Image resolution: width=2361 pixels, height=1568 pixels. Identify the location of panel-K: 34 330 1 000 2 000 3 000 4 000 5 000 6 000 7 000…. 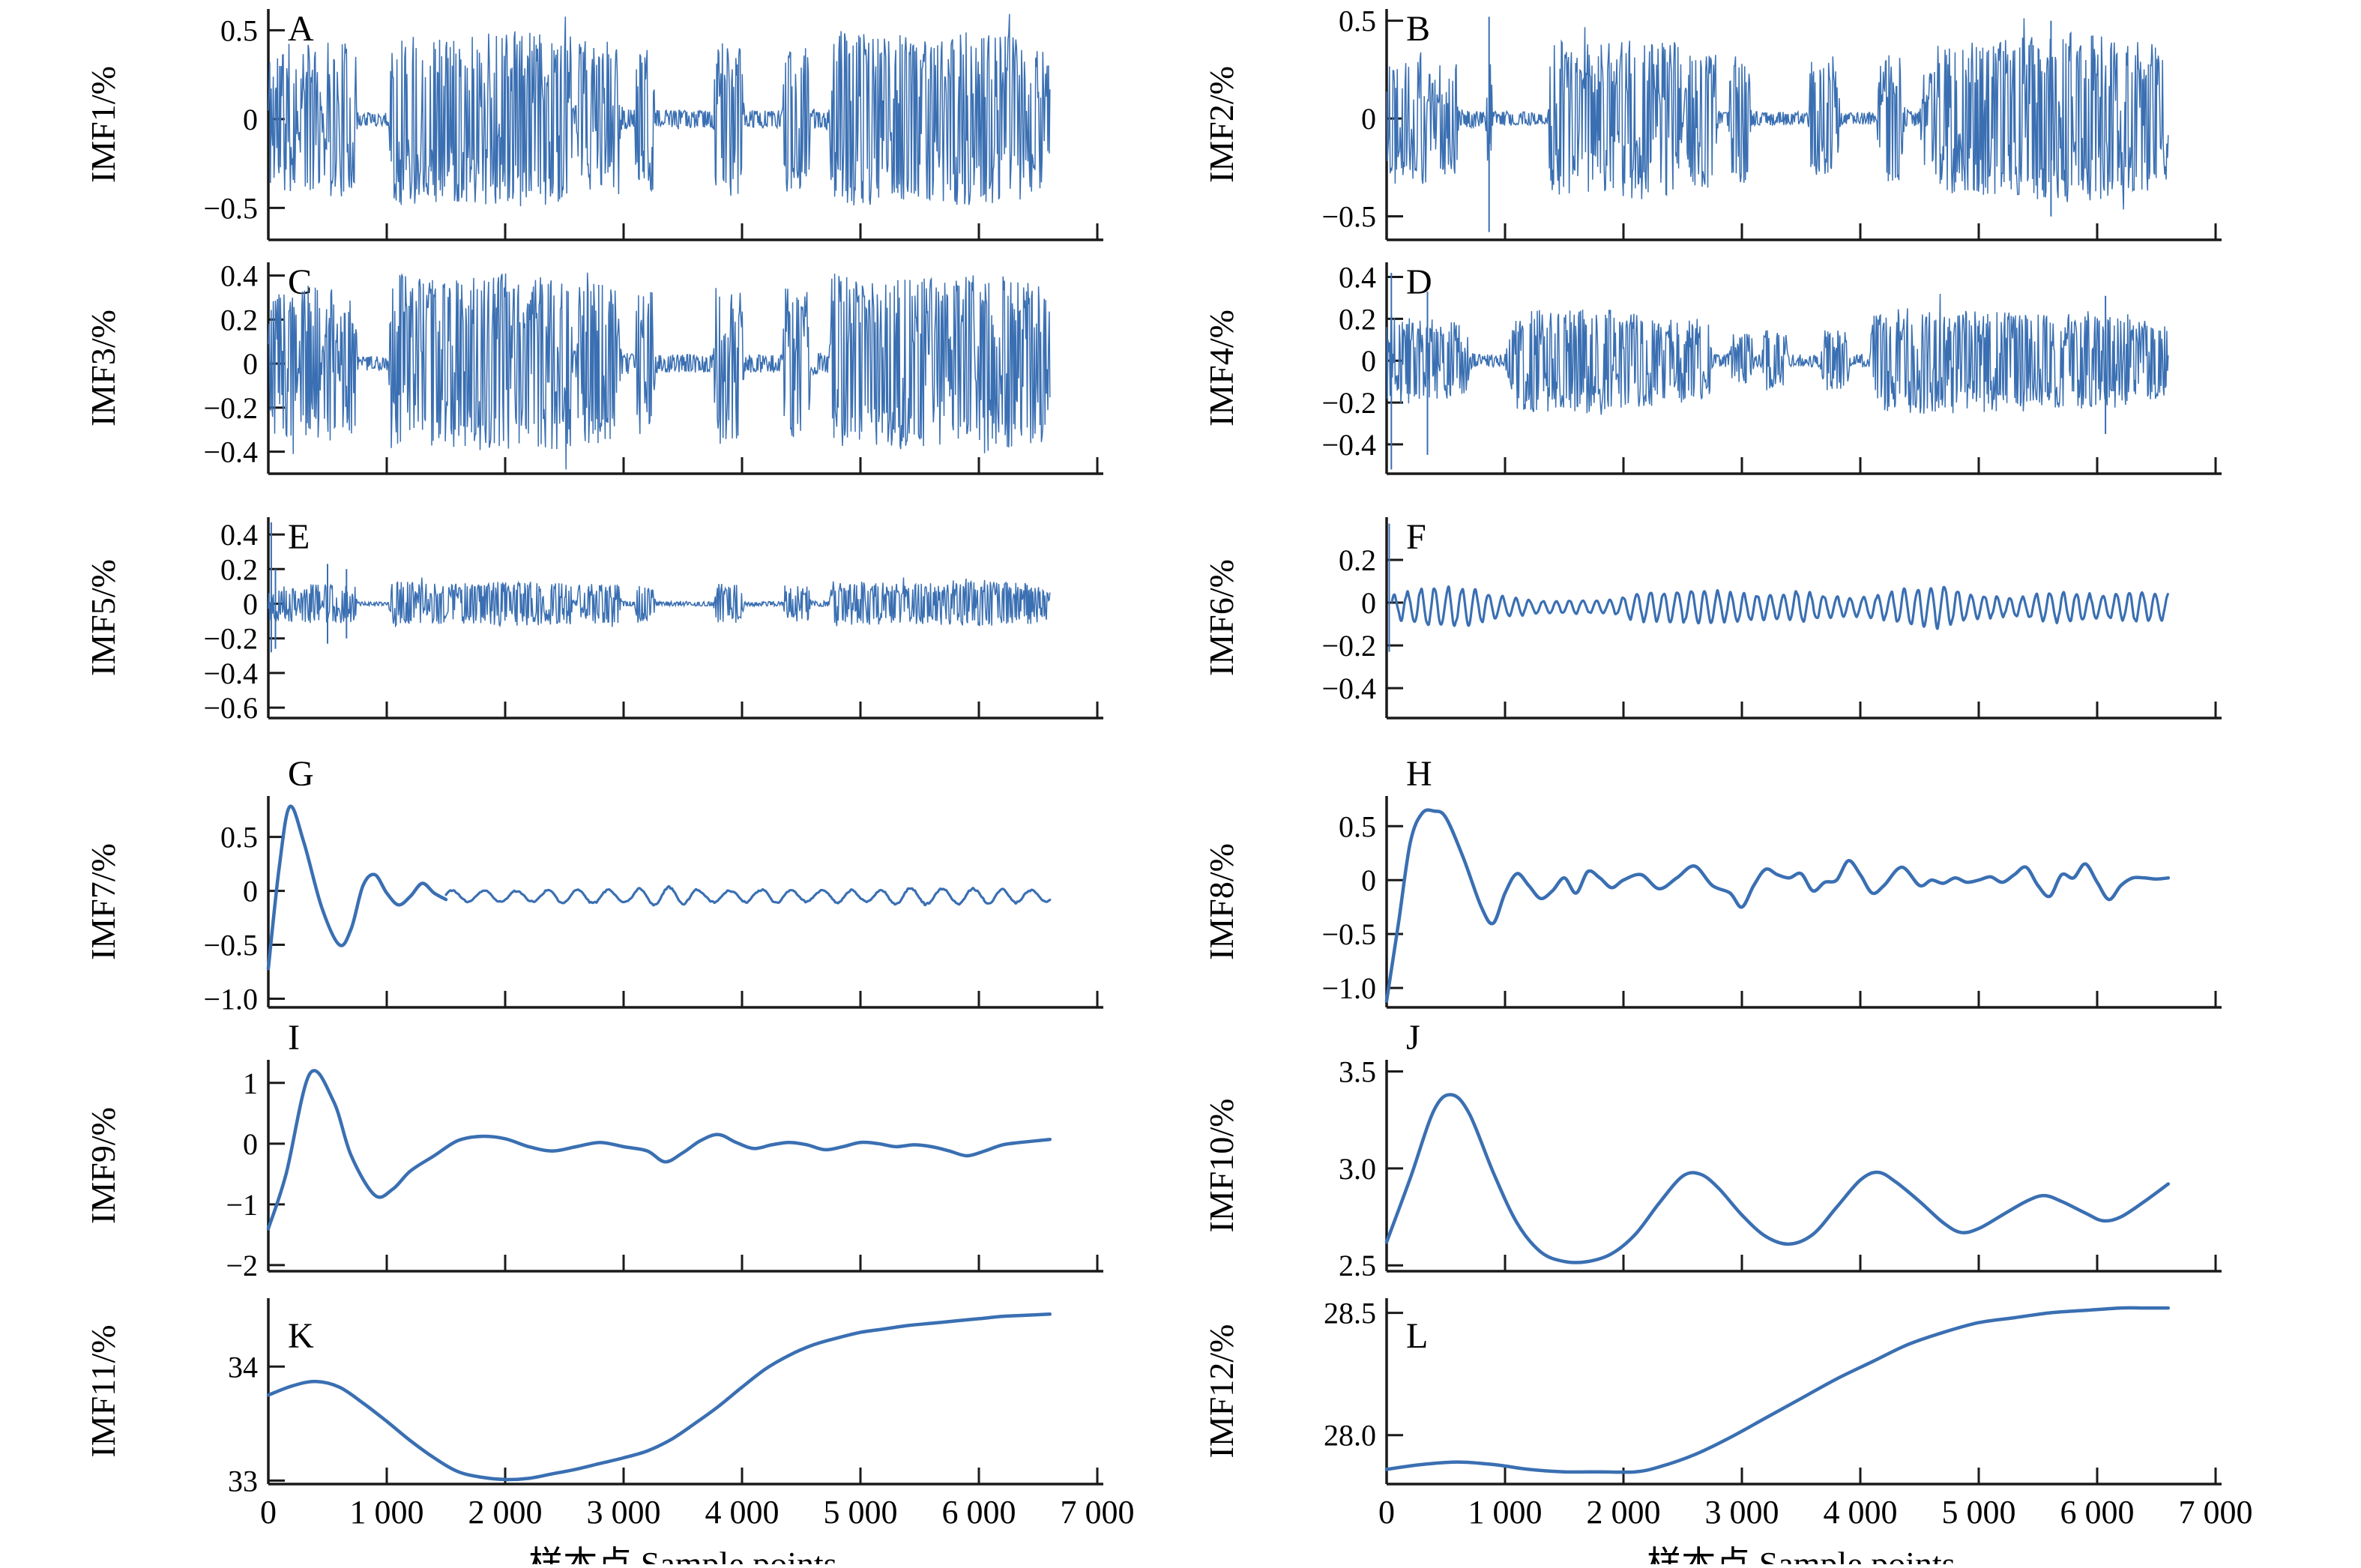
(609, 1433).